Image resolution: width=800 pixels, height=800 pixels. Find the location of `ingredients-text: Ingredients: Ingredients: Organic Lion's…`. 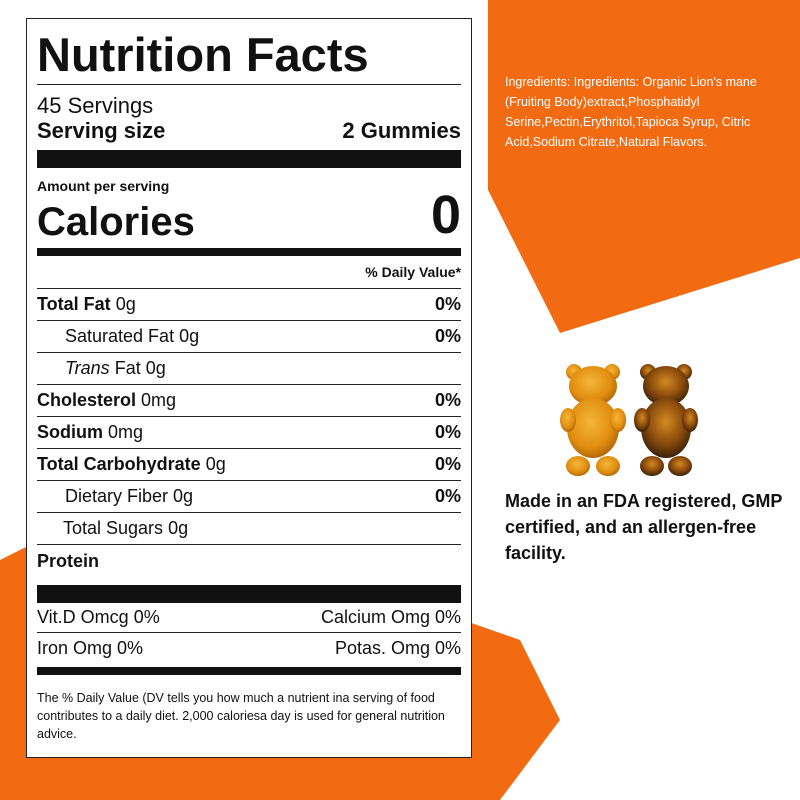

ingredients-text: Ingredients: Ingredients: Organic Lion's… is located at coordinates (631, 112).